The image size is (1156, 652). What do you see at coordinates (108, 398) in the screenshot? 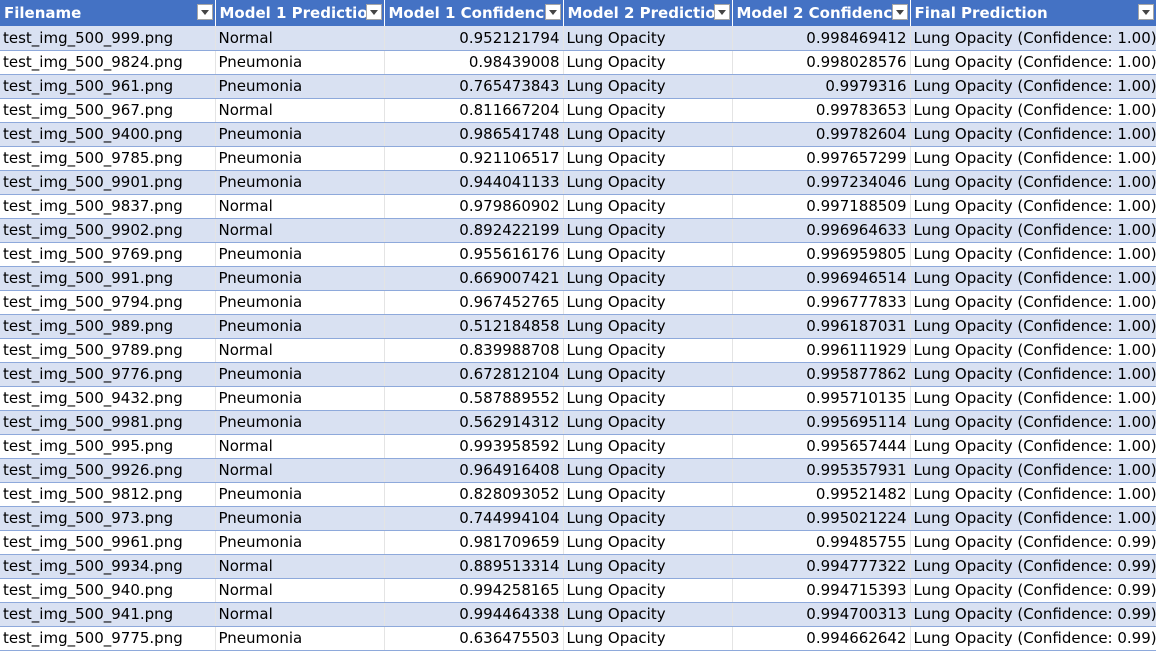
I see `cell-filename: test_img_500_9432.png` at bounding box center [108, 398].